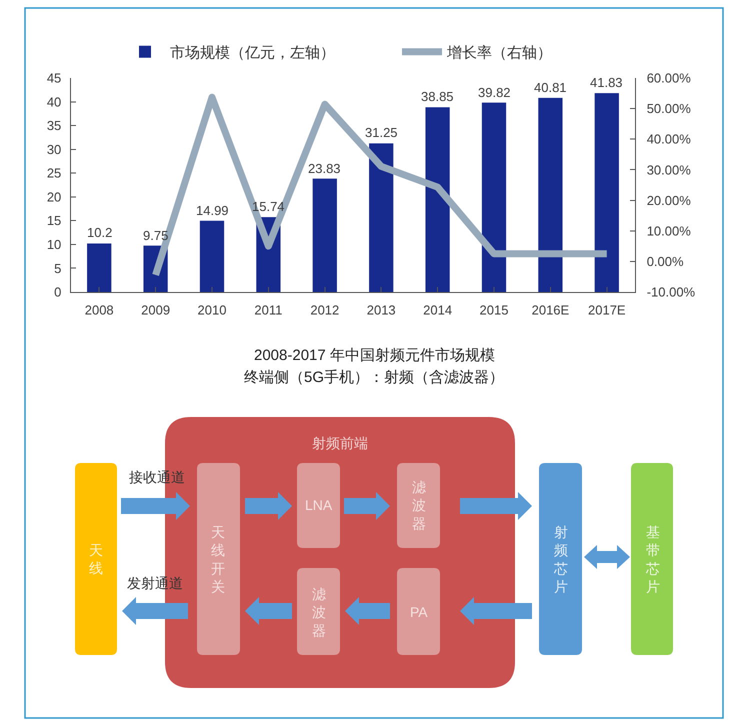  Describe the element at coordinates (212, 310) in the screenshot. I see `x-tick-label: 2010` at that location.